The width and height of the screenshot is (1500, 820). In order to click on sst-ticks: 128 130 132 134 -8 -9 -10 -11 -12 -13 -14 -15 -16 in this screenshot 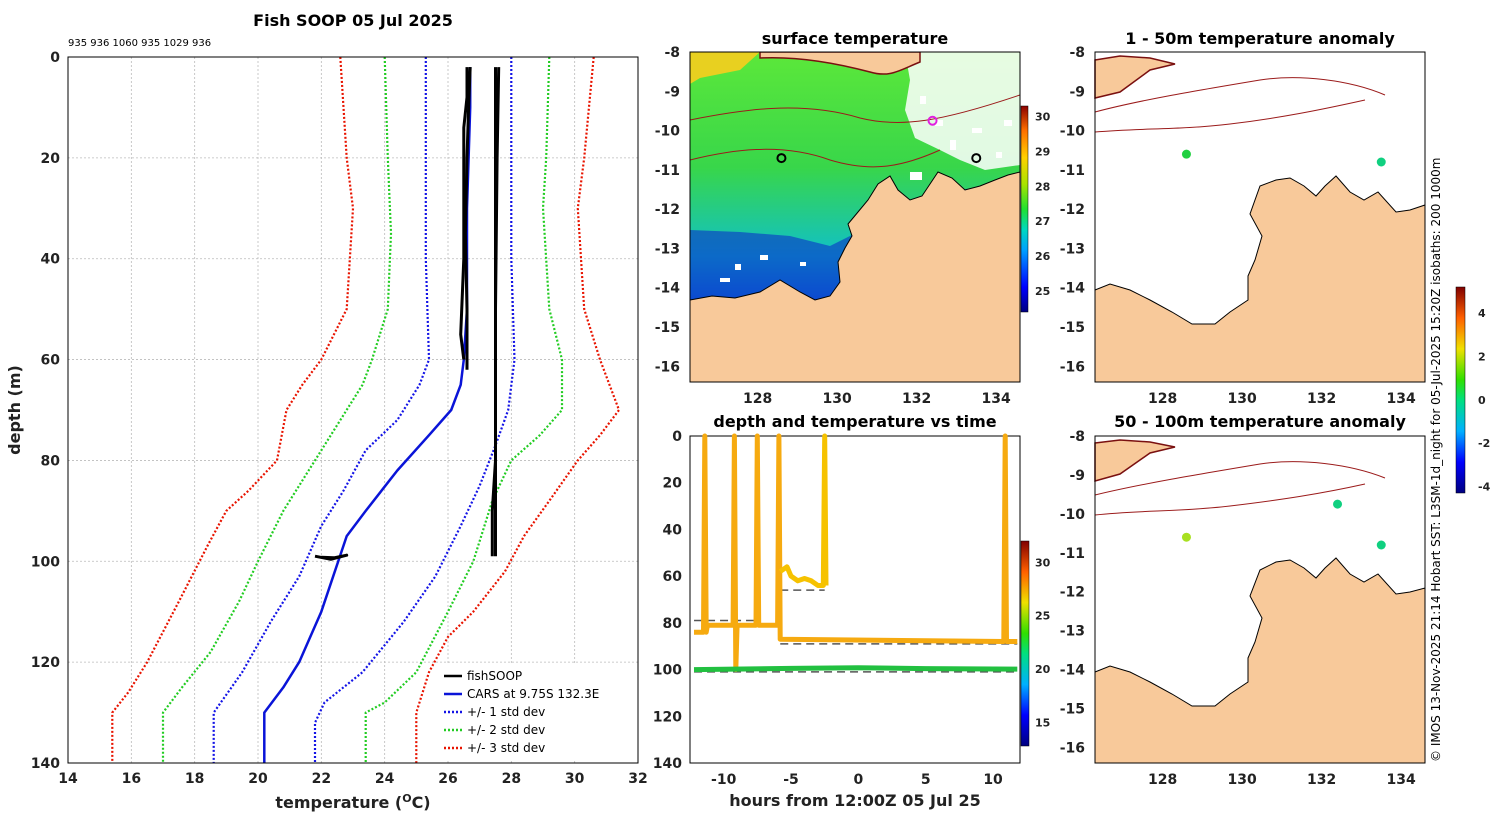, I will do `click(833, 226)`.